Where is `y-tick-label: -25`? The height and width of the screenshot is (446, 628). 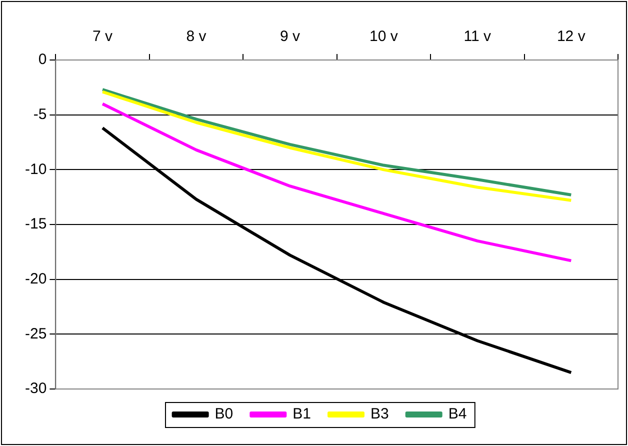 y-tick-label: -25 is located at coordinates (35, 333).